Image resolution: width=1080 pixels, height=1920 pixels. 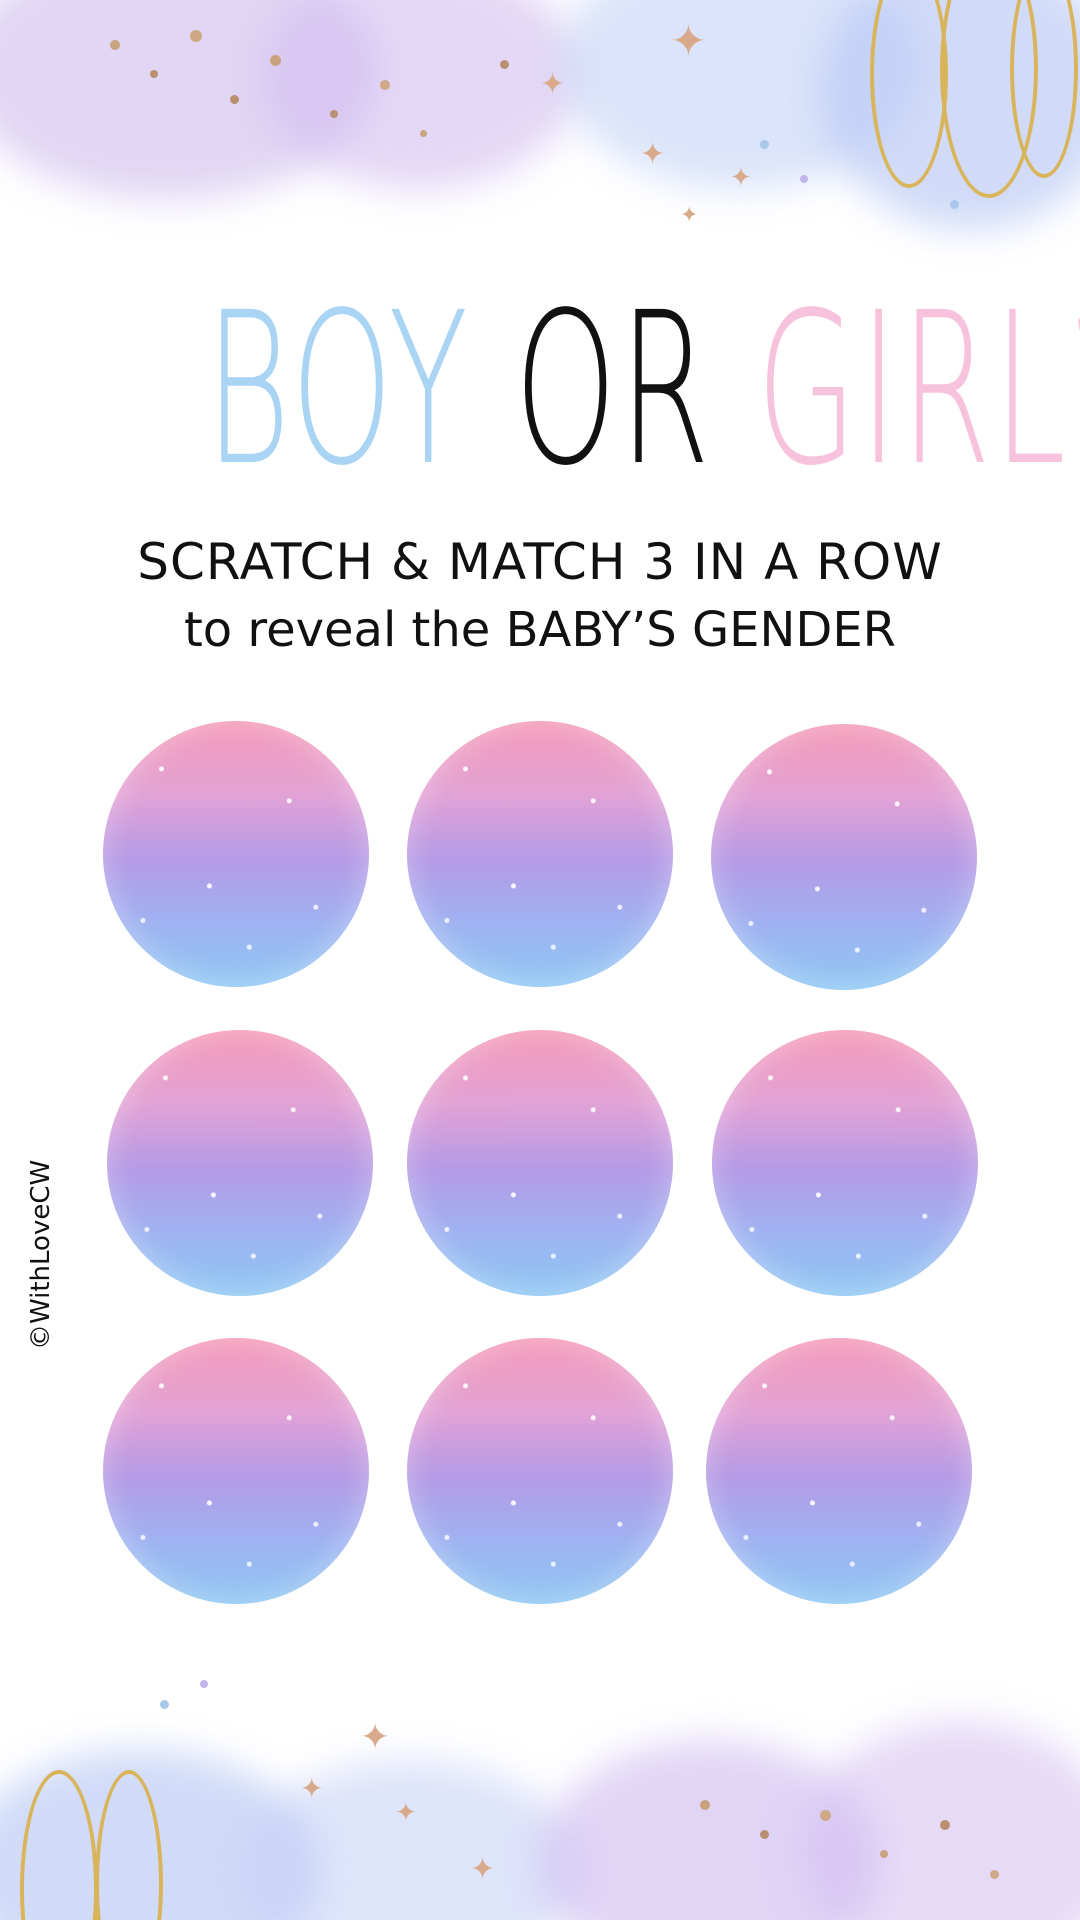 I want to click on title-girl: GIRL?, so click(x=918, y=389).